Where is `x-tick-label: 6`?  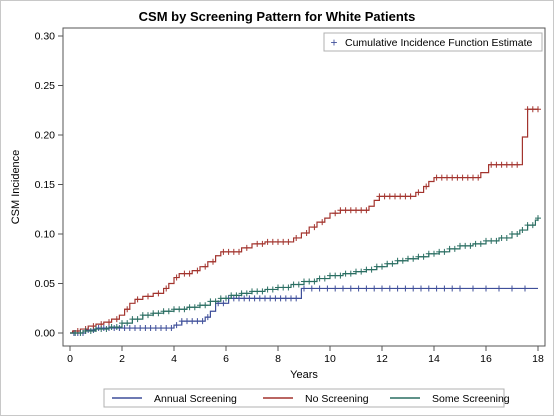 x-tick-label: 6 is located at coordinates (226, 359).